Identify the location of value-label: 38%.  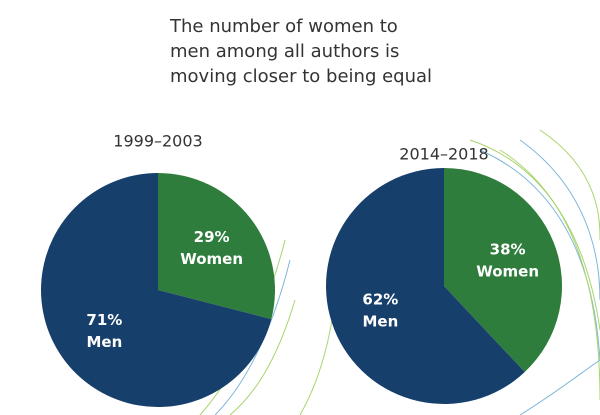
(508, 249).